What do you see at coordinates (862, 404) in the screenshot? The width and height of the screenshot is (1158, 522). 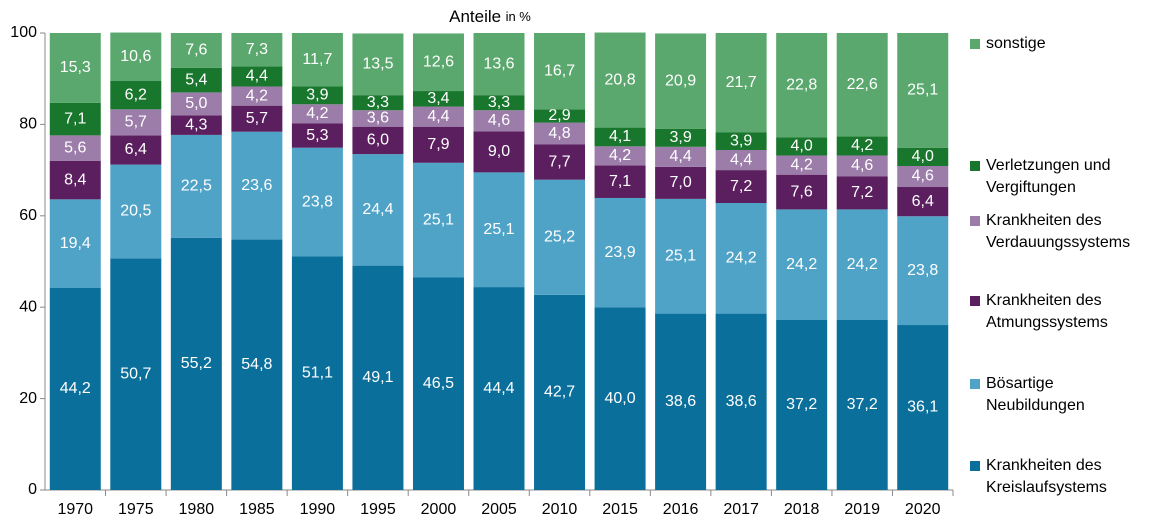 I see `data-label: 37,2` at bounding box center [862, 404].